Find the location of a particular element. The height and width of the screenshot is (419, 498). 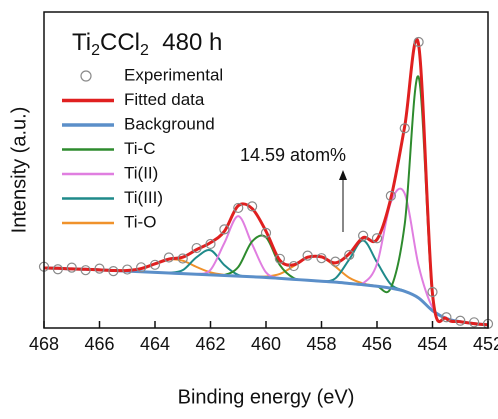

annotation: 14.59 atom% is located at coordinates (293, 155).